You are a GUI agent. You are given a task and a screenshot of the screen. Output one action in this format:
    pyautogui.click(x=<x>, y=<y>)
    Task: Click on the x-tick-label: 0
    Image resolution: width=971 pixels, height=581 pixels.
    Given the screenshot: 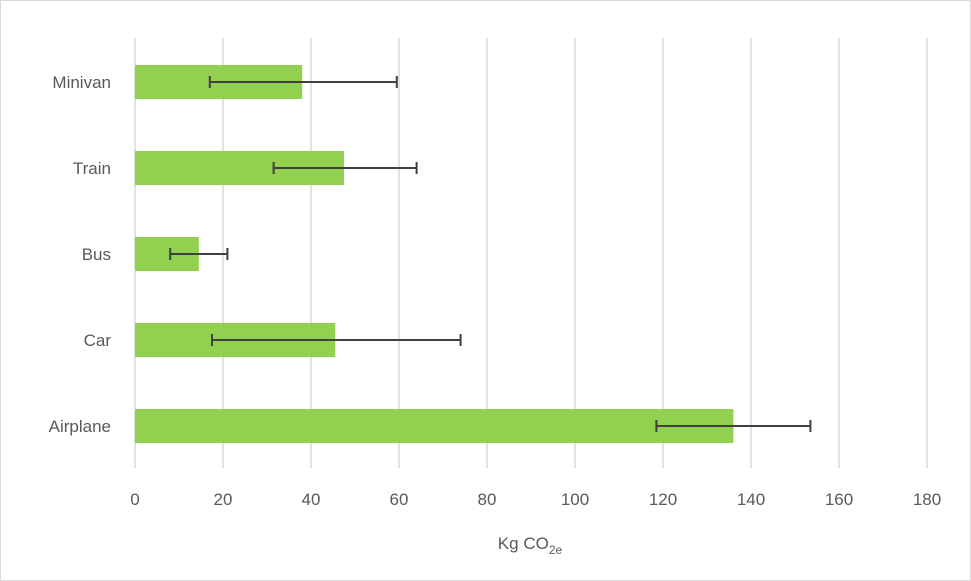 What is the action you would take?
    pyautogui.click(x=134, y=499)
    